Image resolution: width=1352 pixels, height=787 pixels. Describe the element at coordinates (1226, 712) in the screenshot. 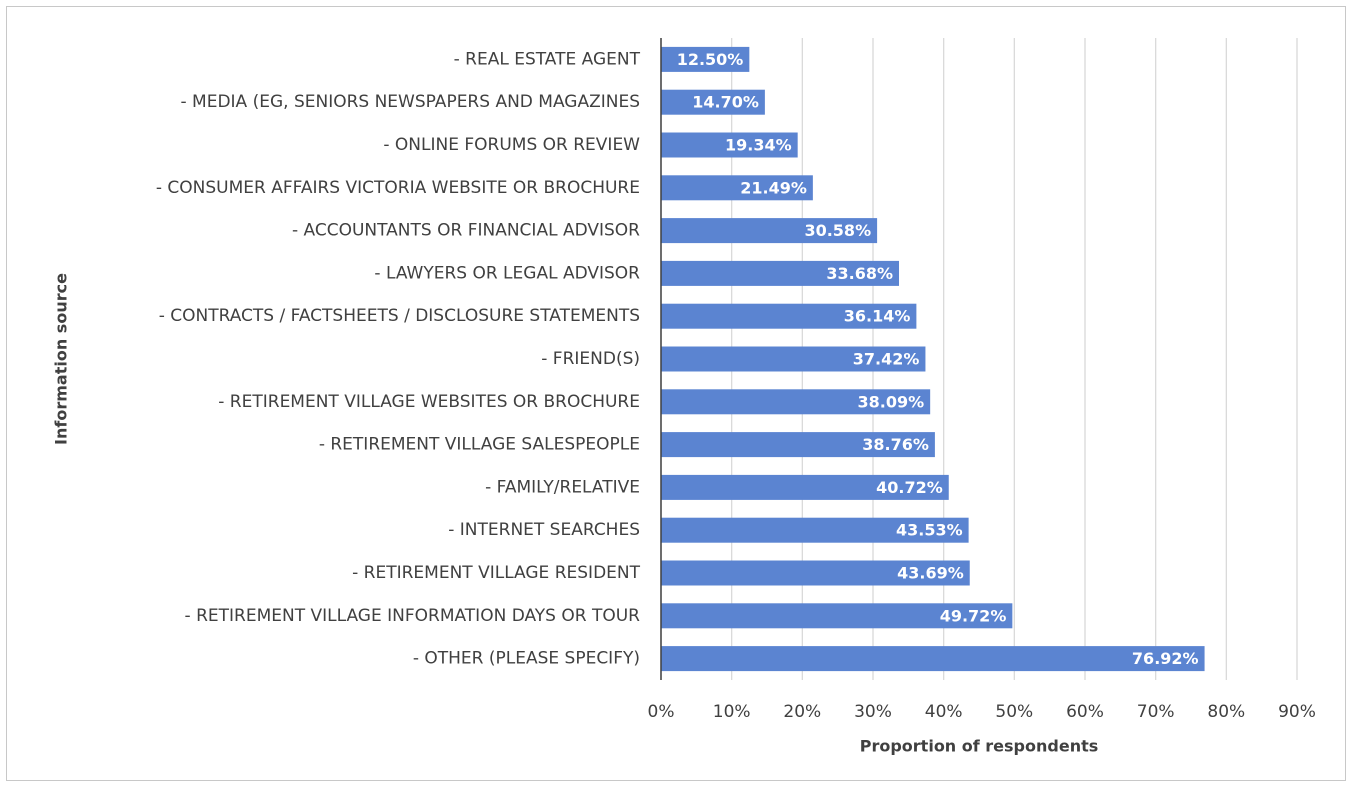

I see `x-tick-label: 80%` at that location.